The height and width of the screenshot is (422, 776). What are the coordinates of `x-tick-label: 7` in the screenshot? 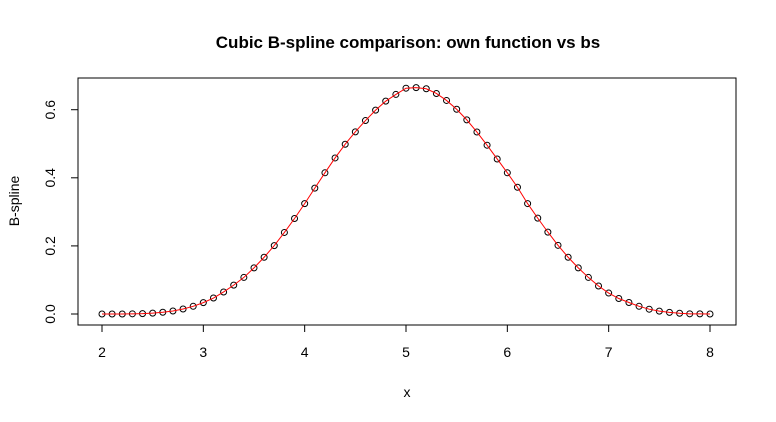 It's located at (609, 352).